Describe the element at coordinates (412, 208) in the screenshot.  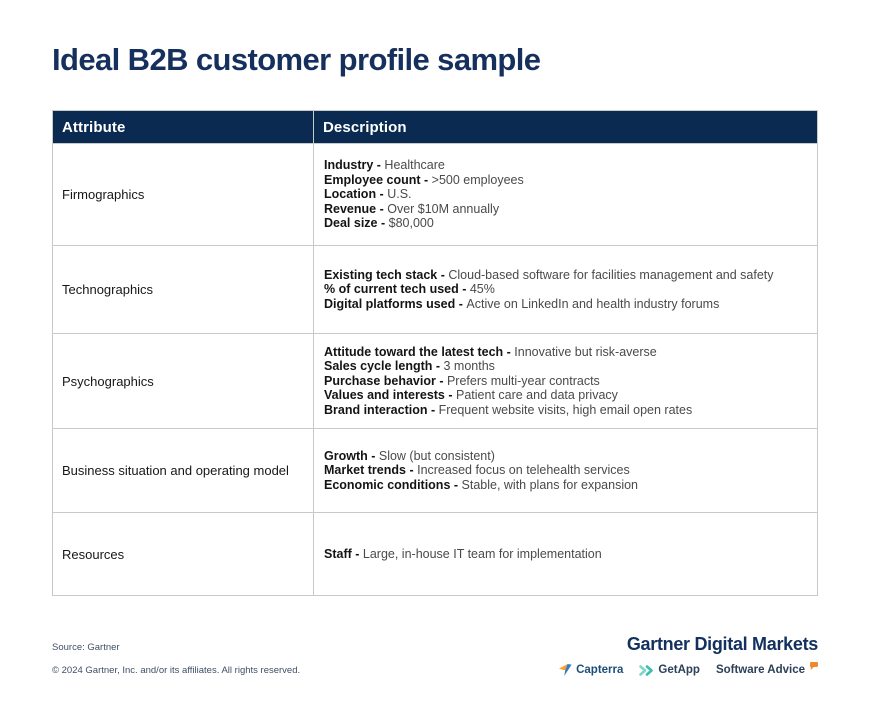
I see `description-line: Revenue - Over $10M annually` at that location.